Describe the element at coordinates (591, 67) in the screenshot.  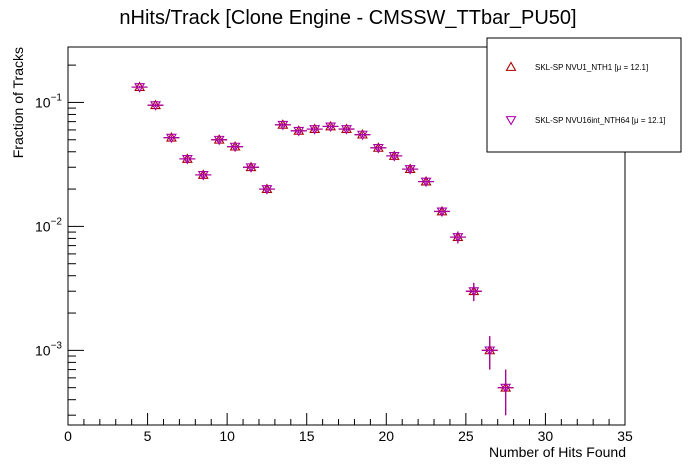
I see `legend-label: SKL-SP NVU1_NTH1 [μ = 12.1]` at that location.